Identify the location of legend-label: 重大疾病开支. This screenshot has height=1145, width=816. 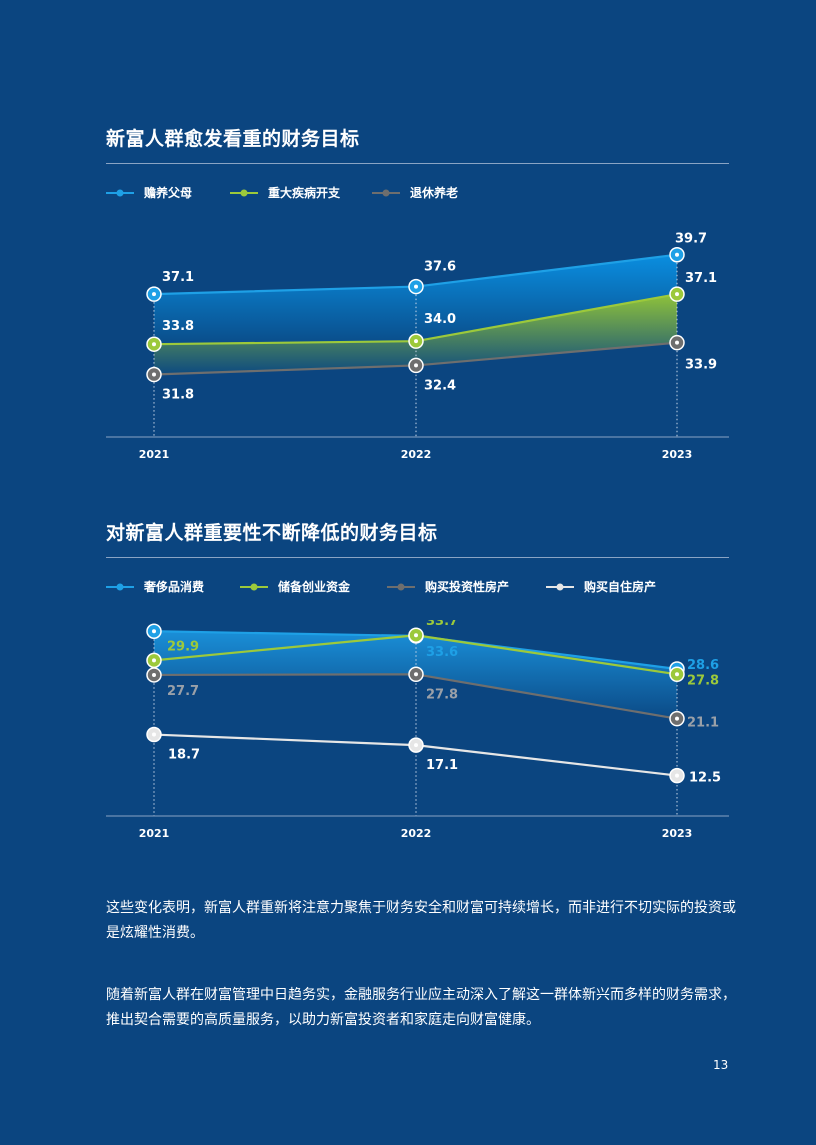
(304, 193).